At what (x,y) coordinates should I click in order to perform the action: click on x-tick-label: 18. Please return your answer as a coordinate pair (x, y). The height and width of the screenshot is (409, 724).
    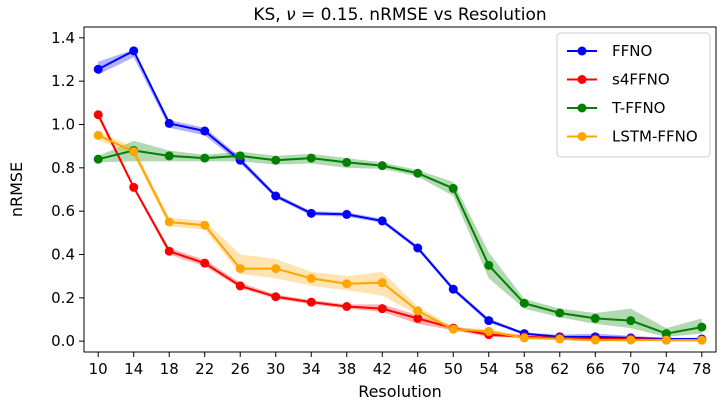
    Looking at the image, I should click on (169, 369).